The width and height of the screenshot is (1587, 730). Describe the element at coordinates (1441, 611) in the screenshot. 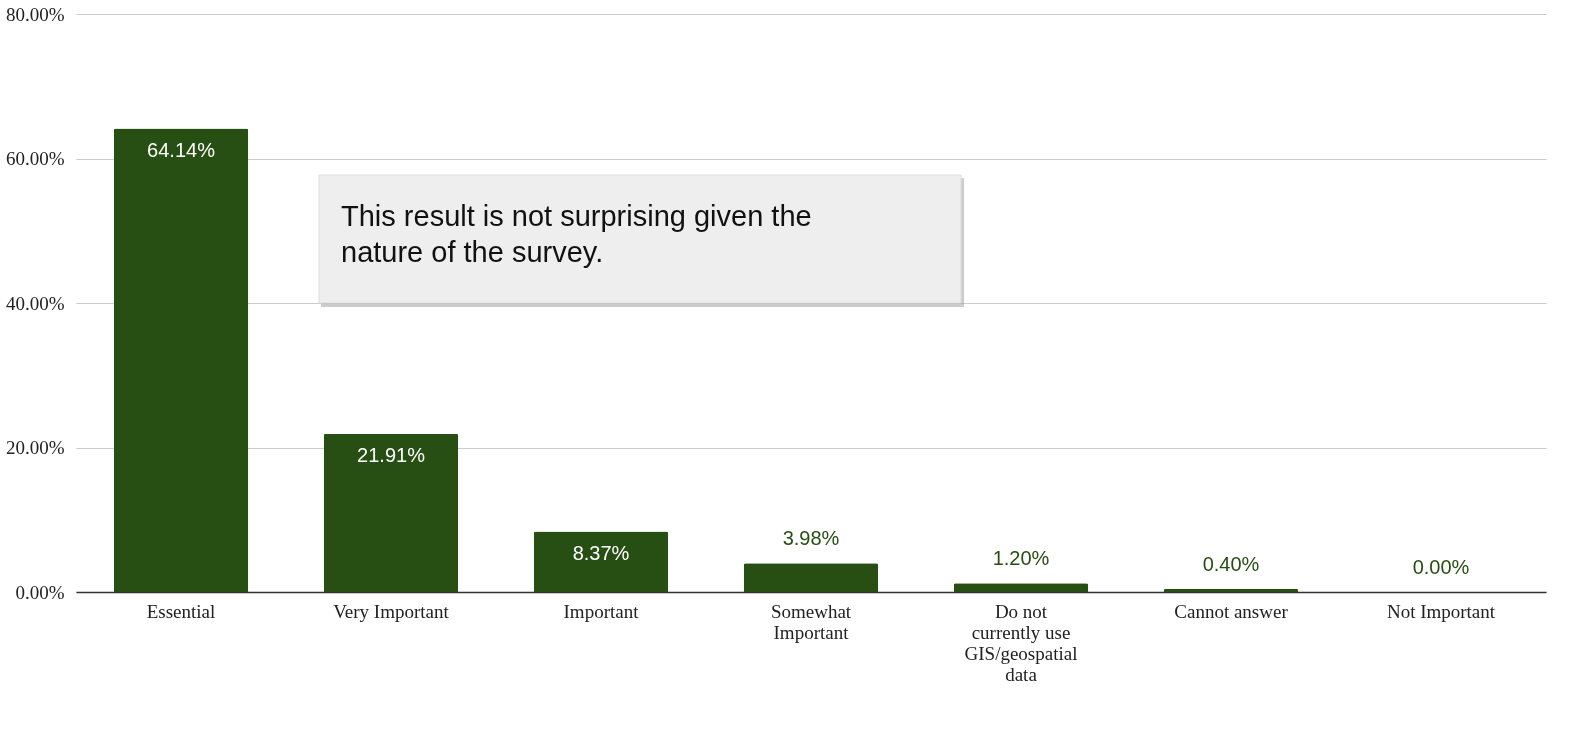

I see `x-tick-label: Not Important` at that location.